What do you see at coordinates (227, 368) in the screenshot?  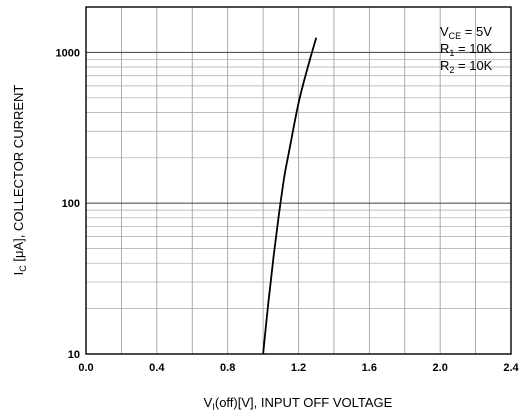 I see `x-tick-label: 0.8` at bounding box center [227, 368].